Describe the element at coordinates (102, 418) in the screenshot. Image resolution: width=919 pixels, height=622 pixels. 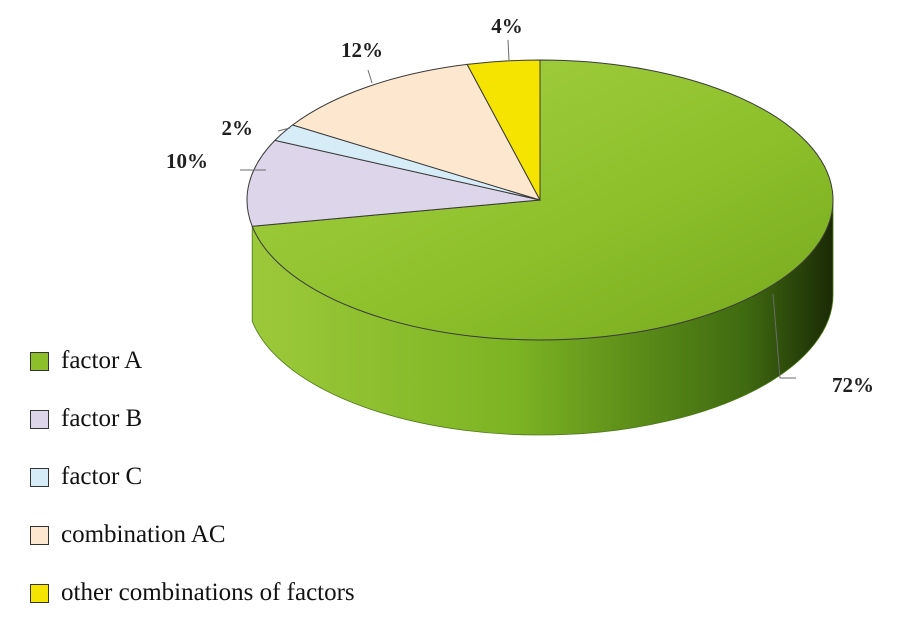
I see `legend-label: factor B` at that location.